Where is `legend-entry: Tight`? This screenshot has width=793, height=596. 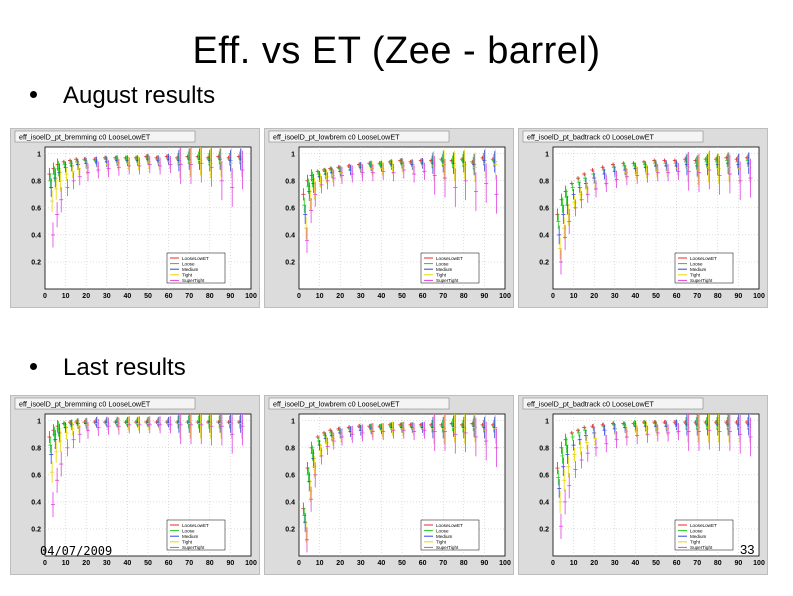 legend-entry: Tight is located at coordinates (441, 542).